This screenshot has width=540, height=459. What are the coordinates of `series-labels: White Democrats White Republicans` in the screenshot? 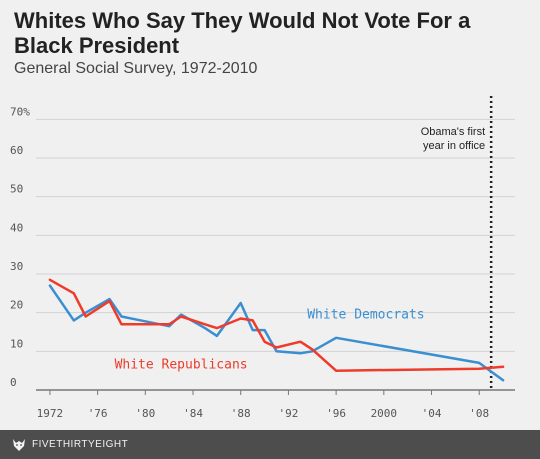 It's located at (270, 339).